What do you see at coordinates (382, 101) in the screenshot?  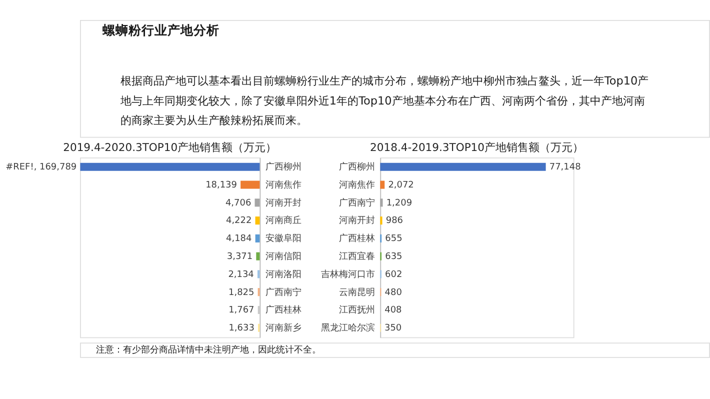 I see `text: 地与上年同期变化较大，除了安徽阜阳外近1年的Top10产地基本分布在广西、河南两个省份，其中产地河南` at bounding box center [382, 101].